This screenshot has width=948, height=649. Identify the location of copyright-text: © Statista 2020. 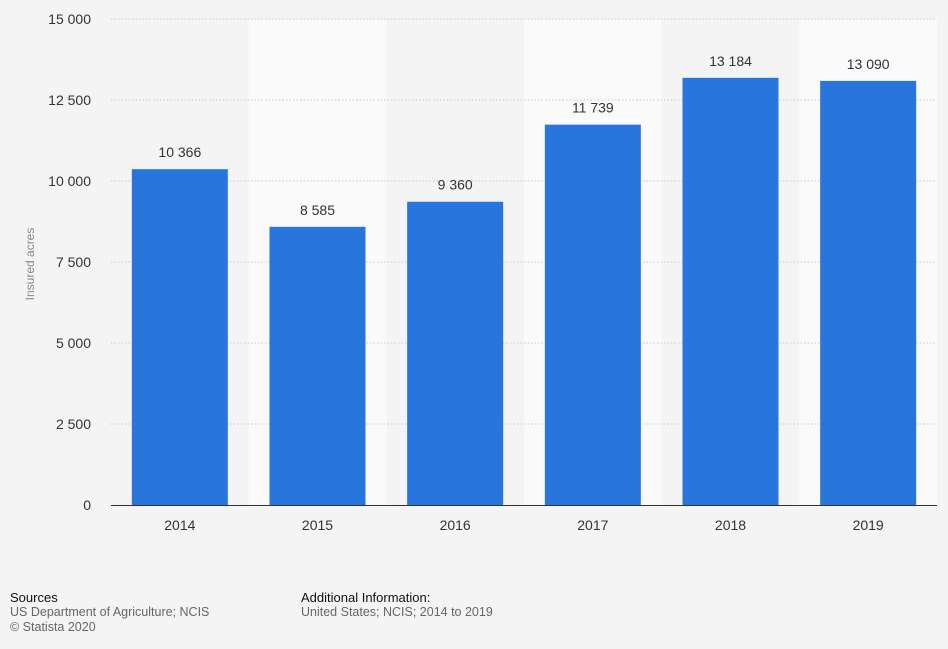
(53, 627).